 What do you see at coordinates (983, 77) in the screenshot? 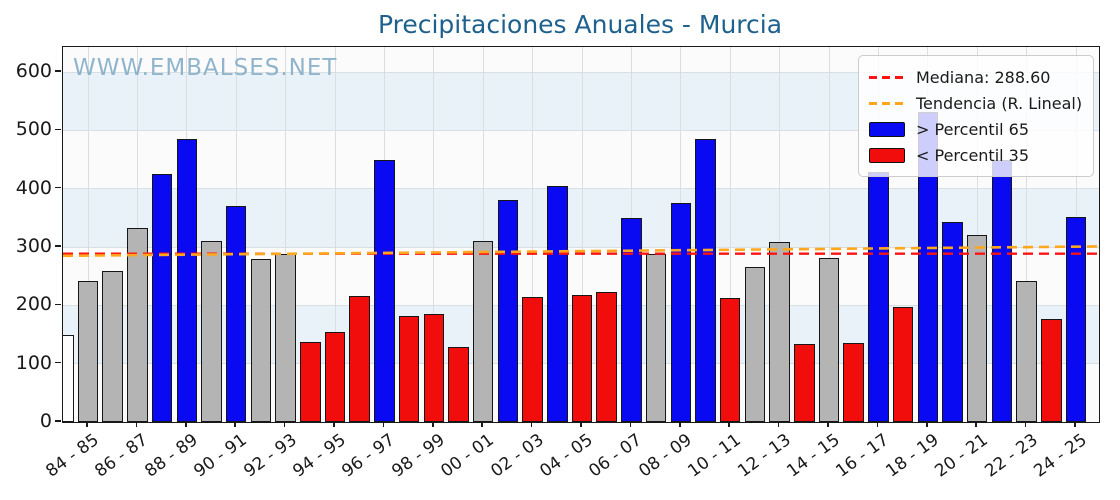
I see `legend-label: Mediana: 288.60` at bounding box center [983, 77].